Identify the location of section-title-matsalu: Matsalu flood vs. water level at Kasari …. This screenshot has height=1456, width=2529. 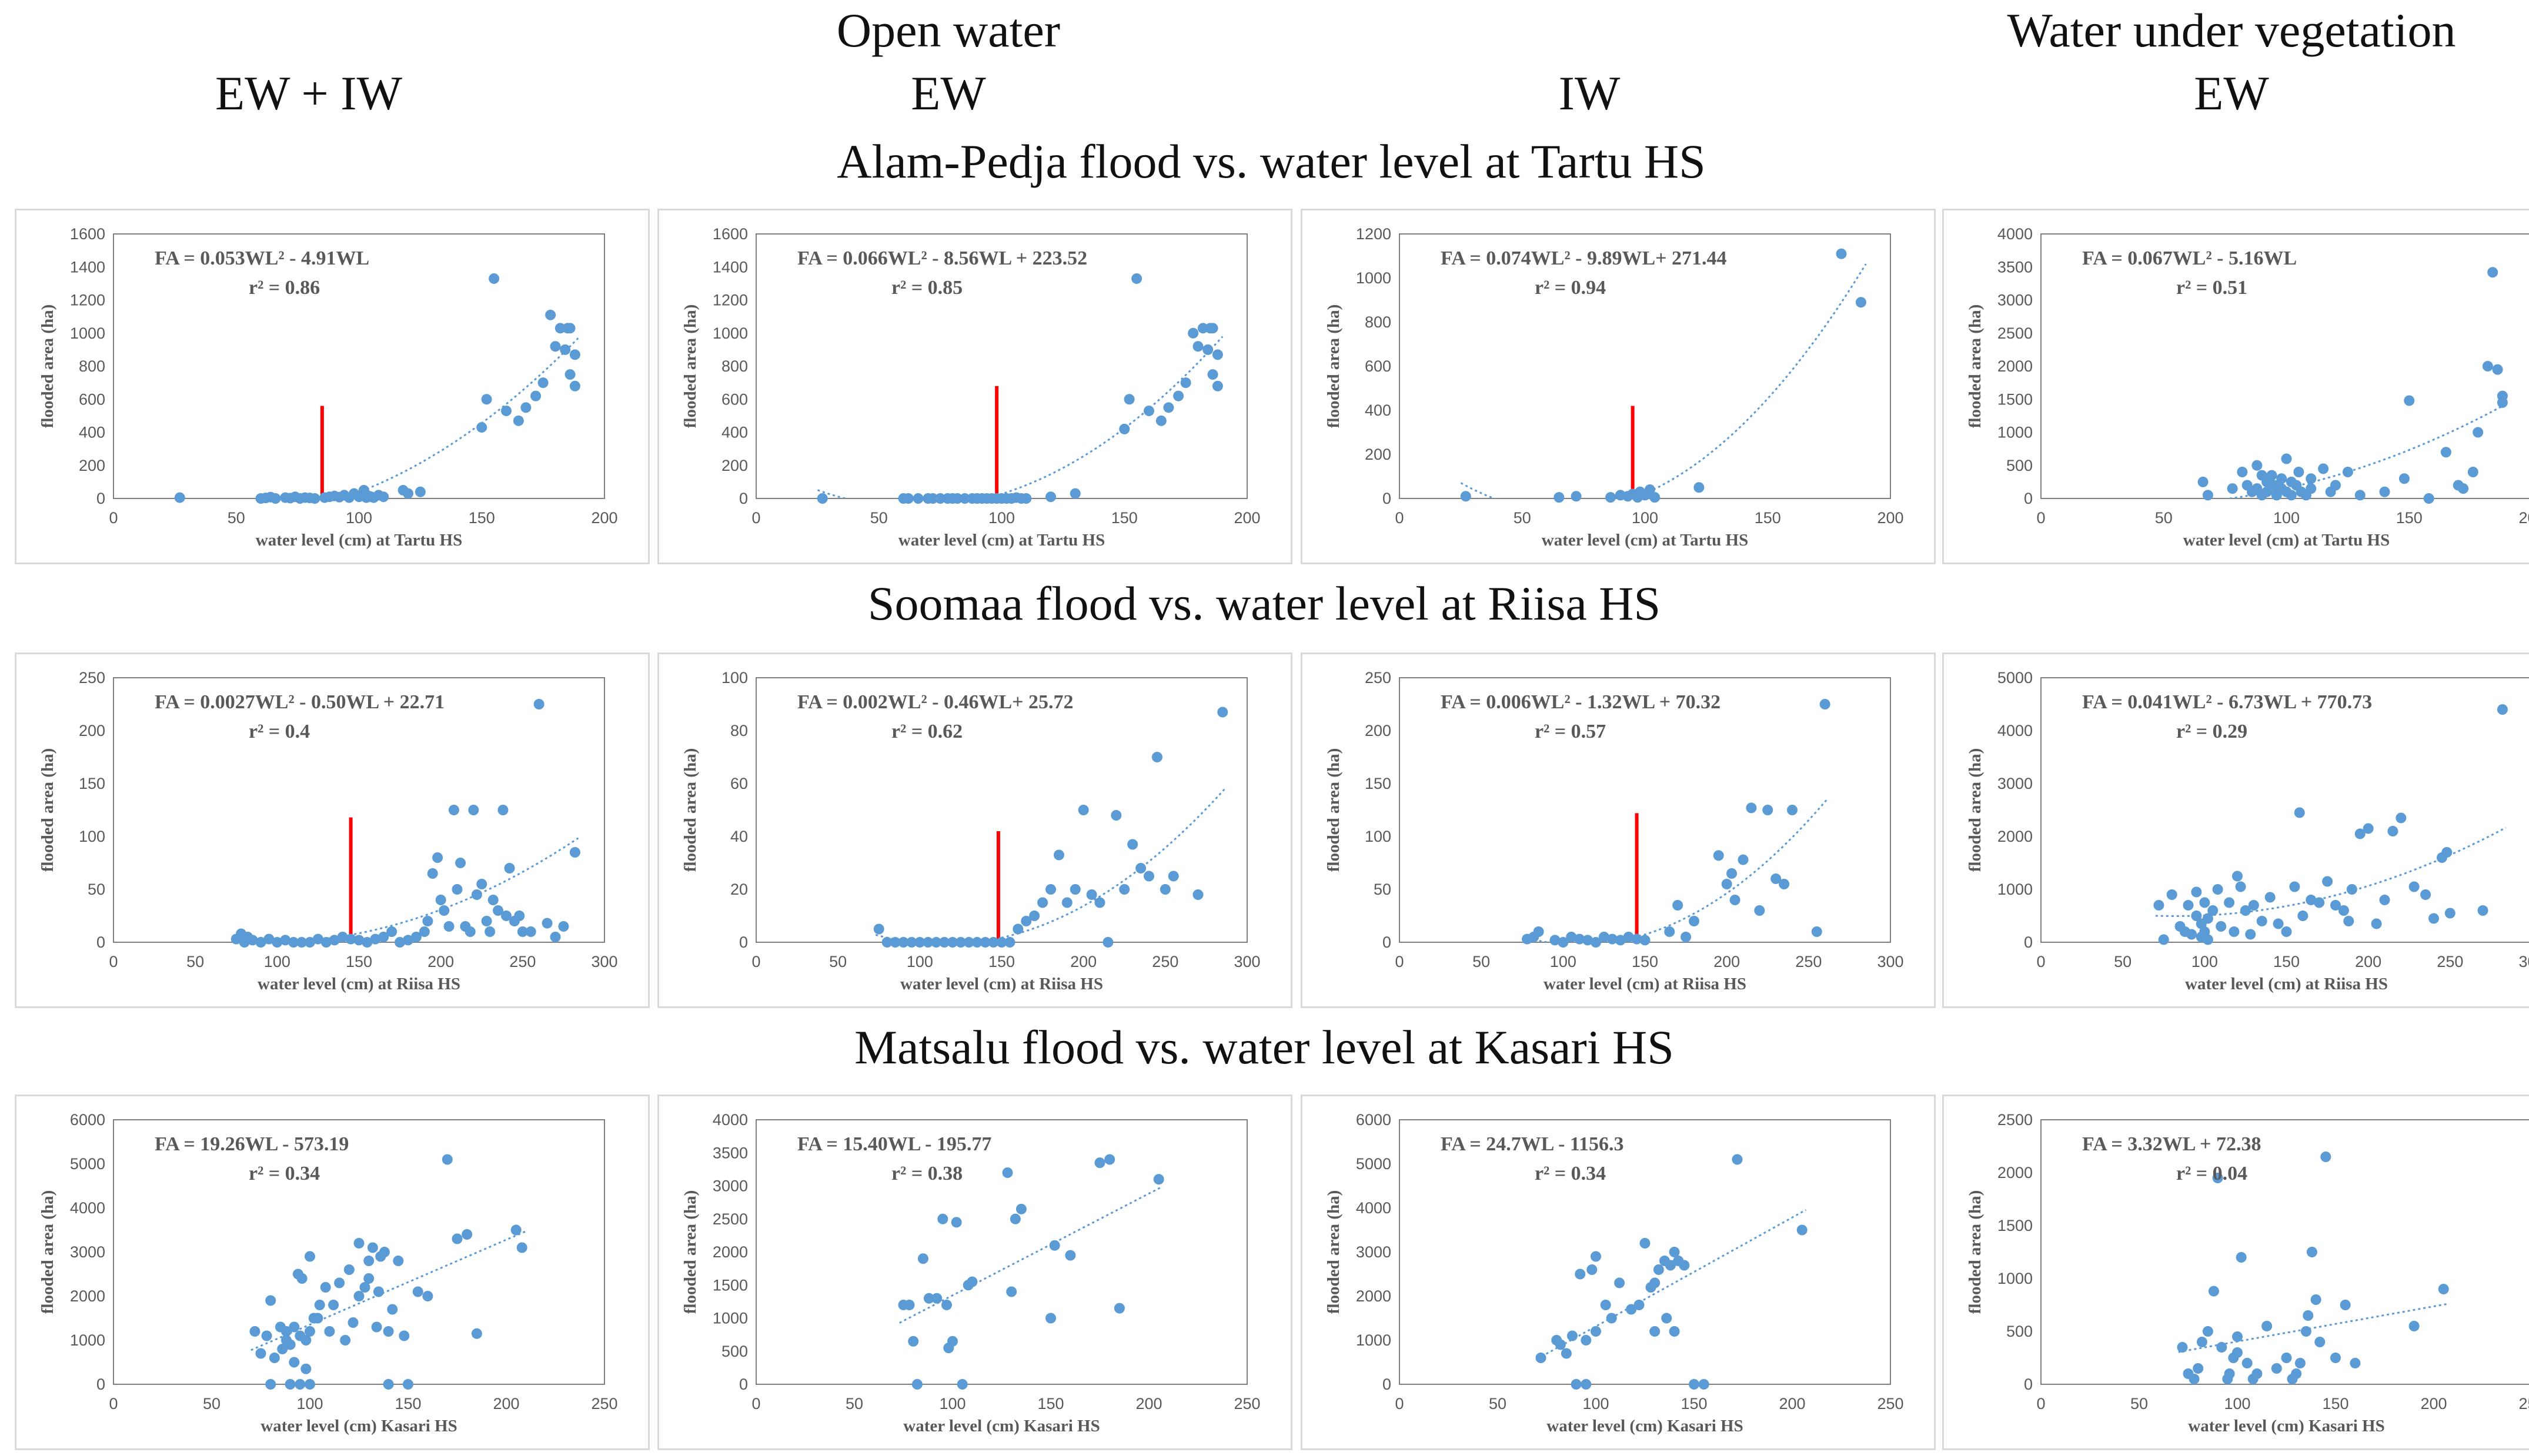
(1264, 1047).